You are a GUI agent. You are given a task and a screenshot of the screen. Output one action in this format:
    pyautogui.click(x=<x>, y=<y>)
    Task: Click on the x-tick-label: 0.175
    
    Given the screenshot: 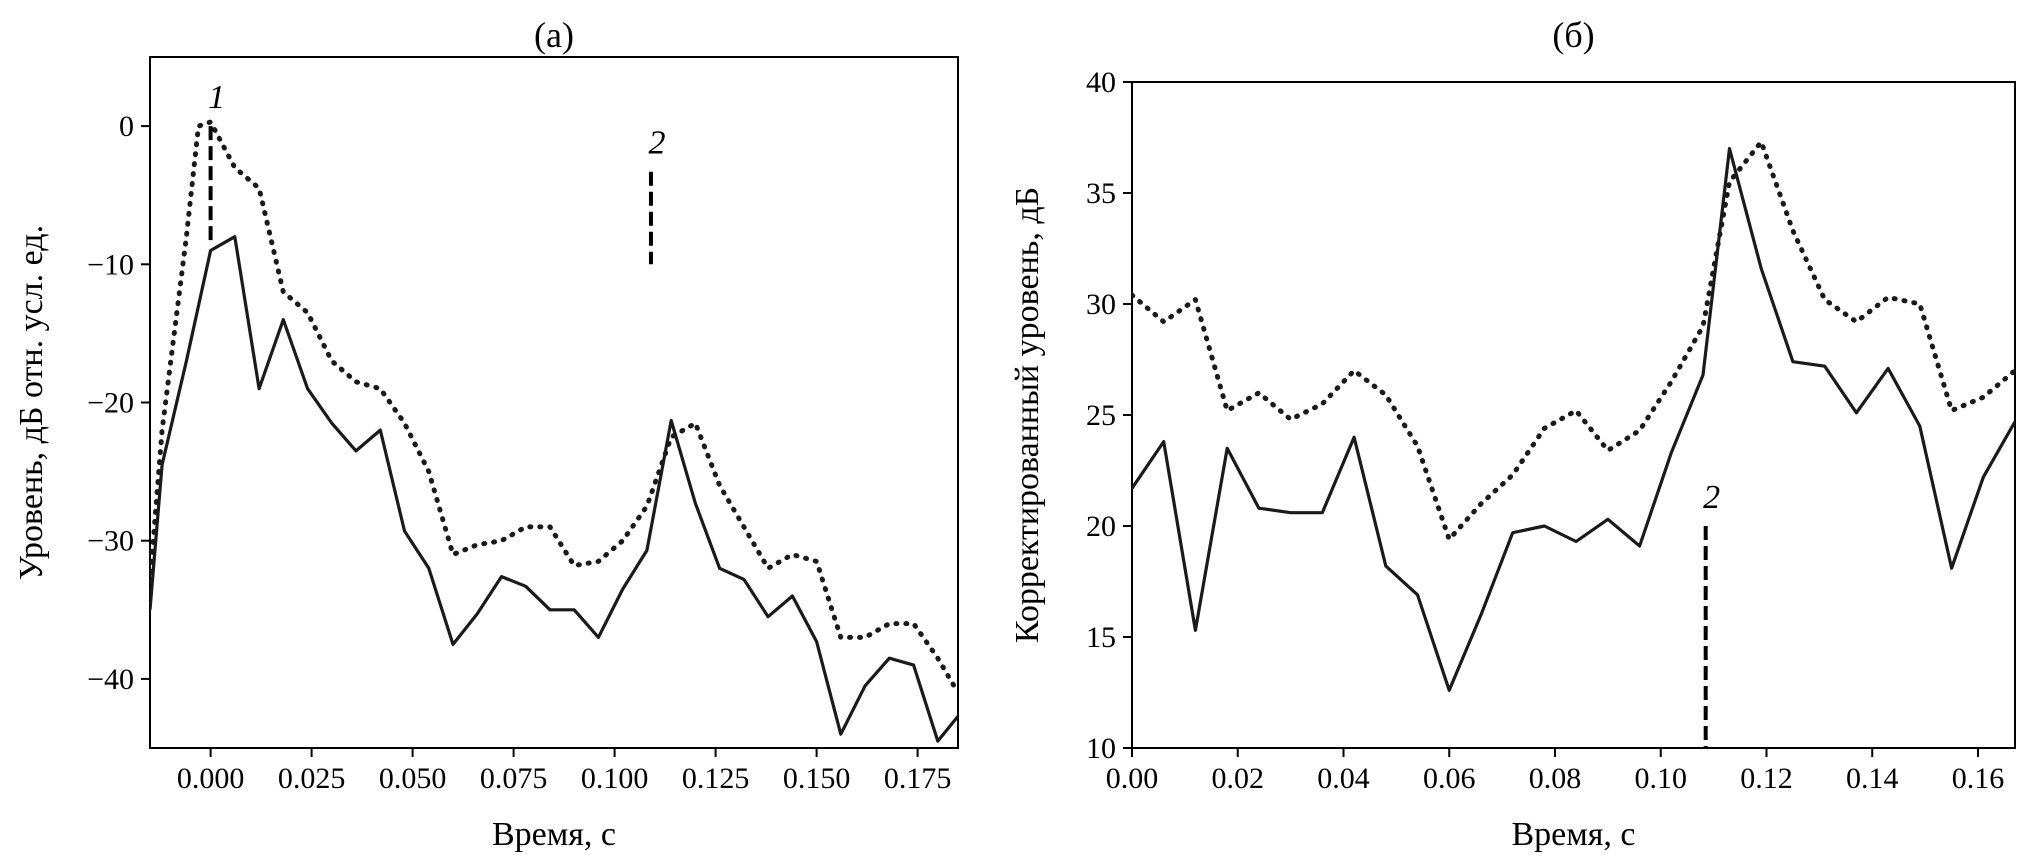 What is the action you would take?
    pyautogui.click(x=918, y=778)
    